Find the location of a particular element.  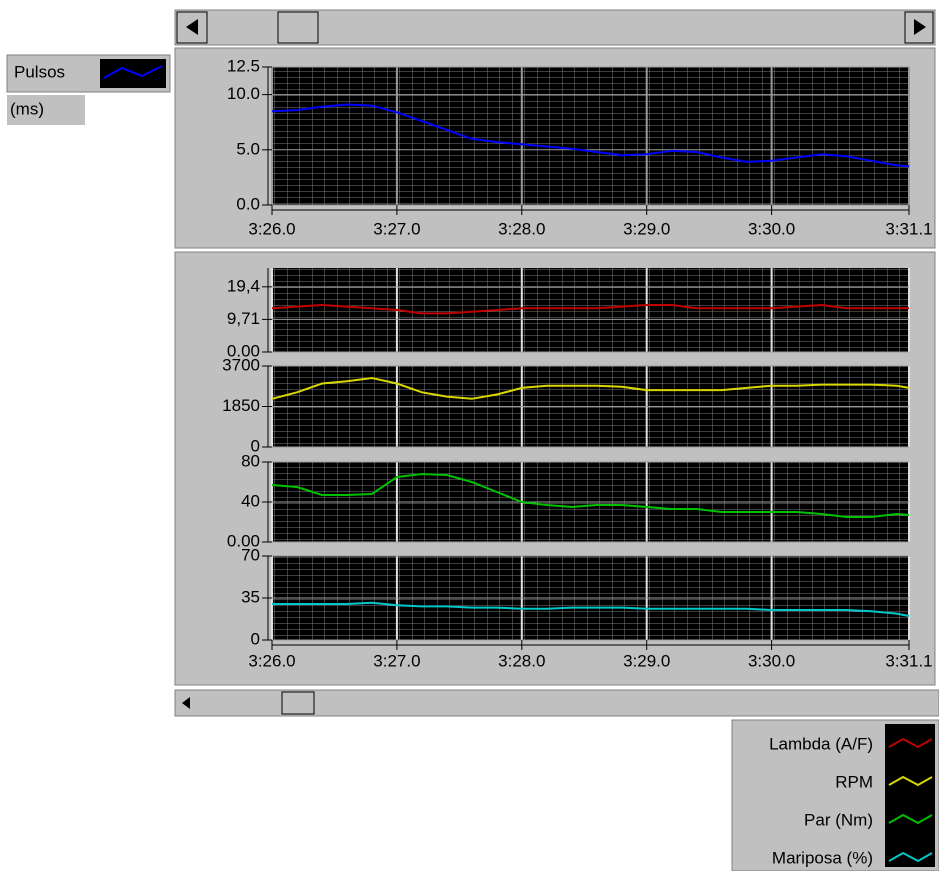

y-tick-label: 1850 is located at coordinates (241, 405).